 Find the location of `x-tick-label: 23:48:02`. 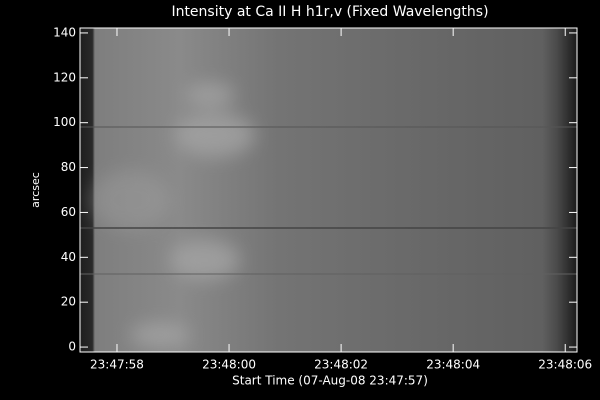

x-tick-label: 23:48:02 is located at coordinates (341, 365).